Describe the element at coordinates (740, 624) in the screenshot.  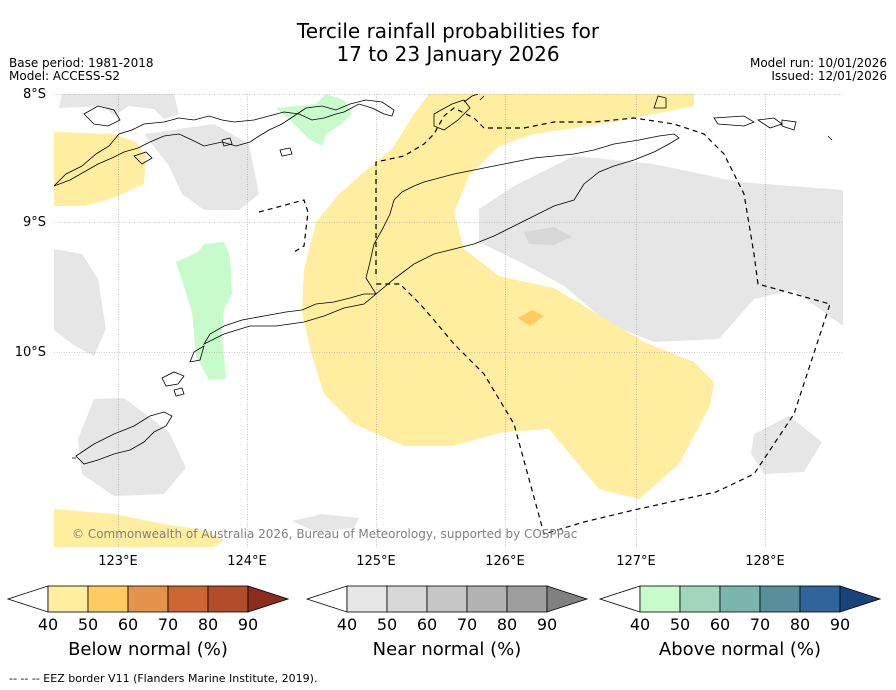
I see `legend-above-ticks: 40 50 60 70 80 90` at that location.